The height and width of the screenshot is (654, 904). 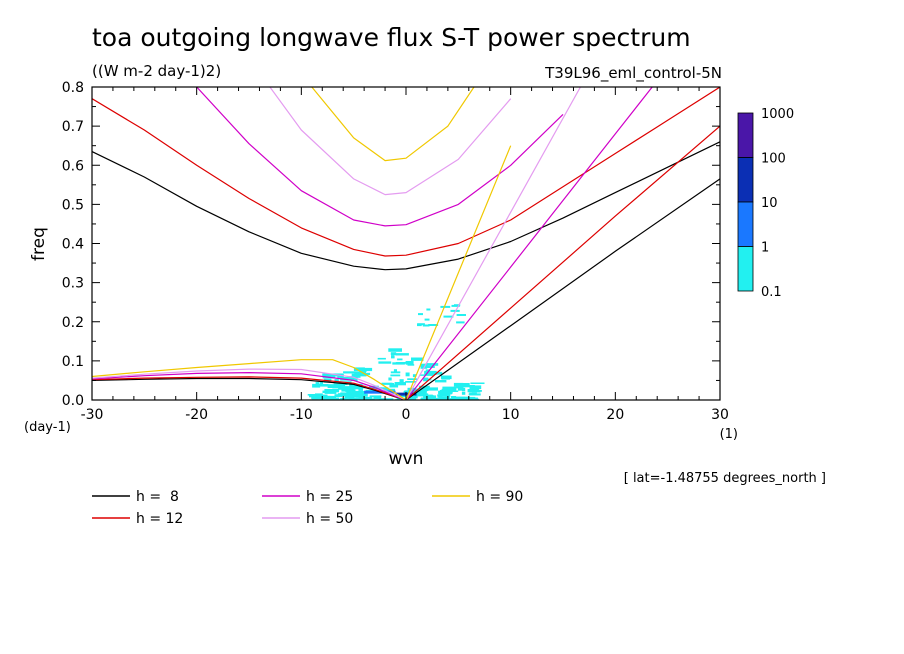 I want to click on x-tick-label: 30, so click(x=720, y=415).